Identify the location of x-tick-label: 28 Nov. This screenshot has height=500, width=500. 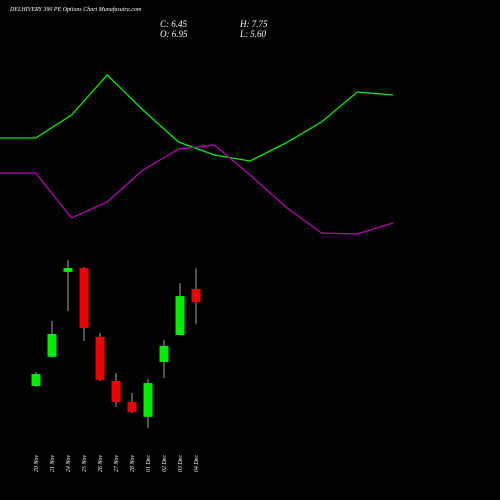
(133, 464).